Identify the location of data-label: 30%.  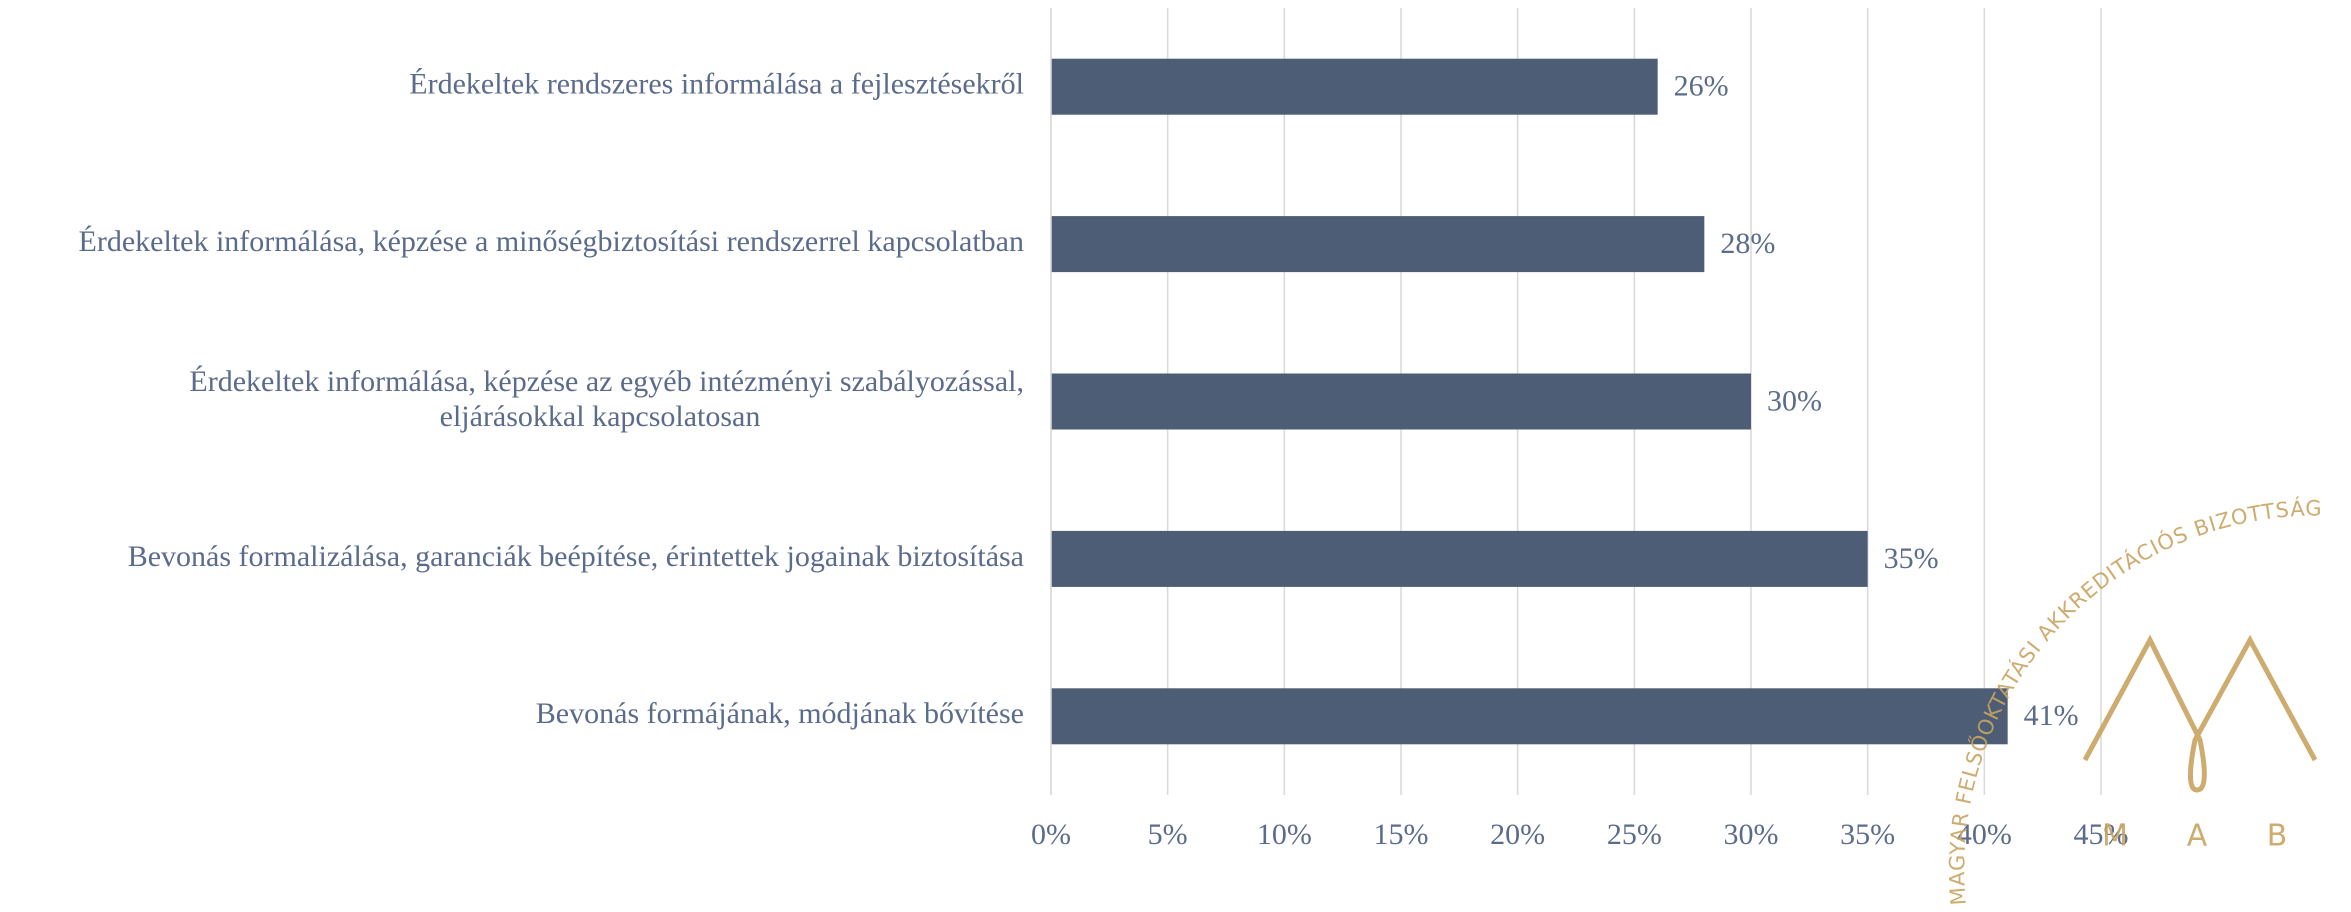
(1794, 400).